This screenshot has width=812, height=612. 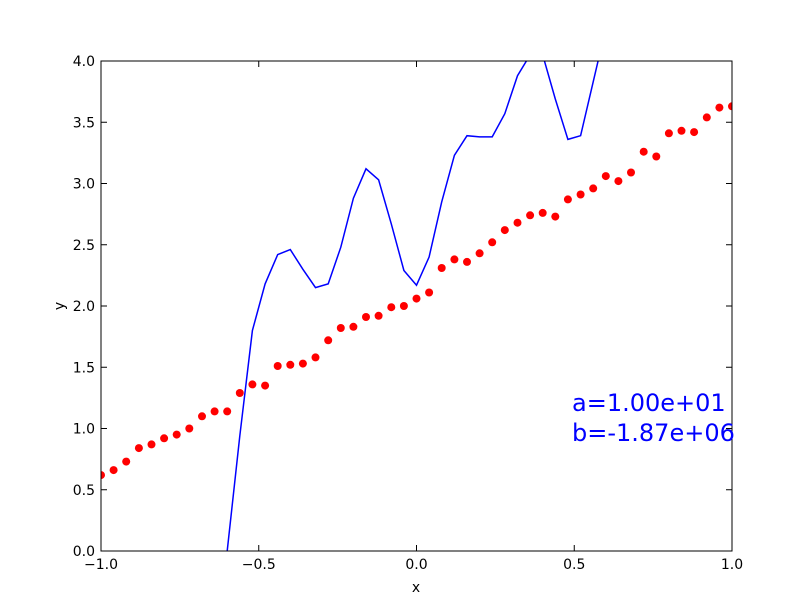 What do you see at coordinates (84, 62) in the screenshot?
I see `y-tick-label: 4.0` at bounding box center [84, 62].